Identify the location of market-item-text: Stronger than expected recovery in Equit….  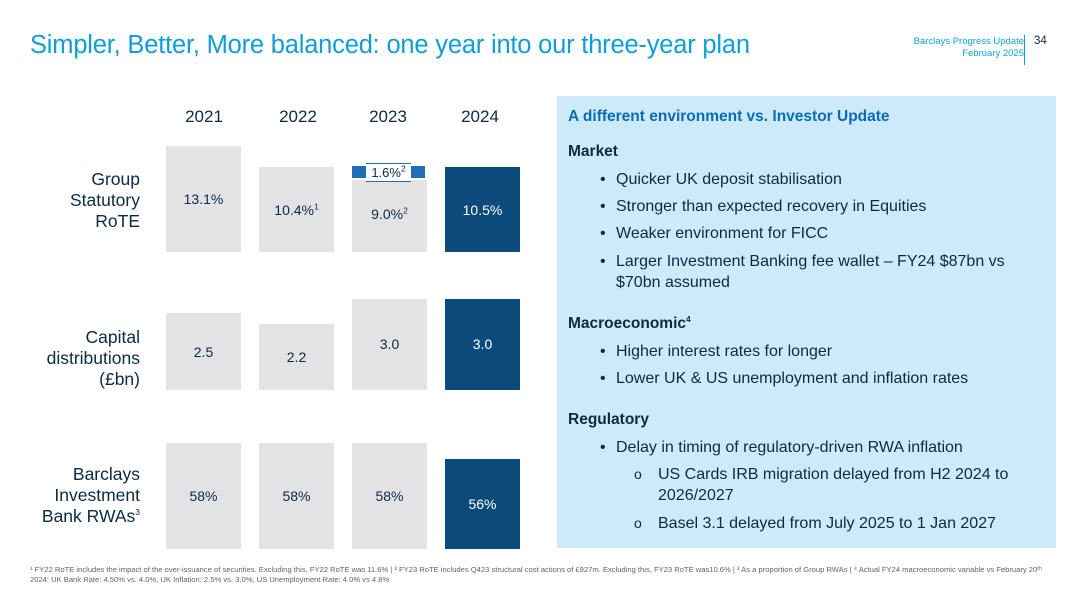
(771, 206).